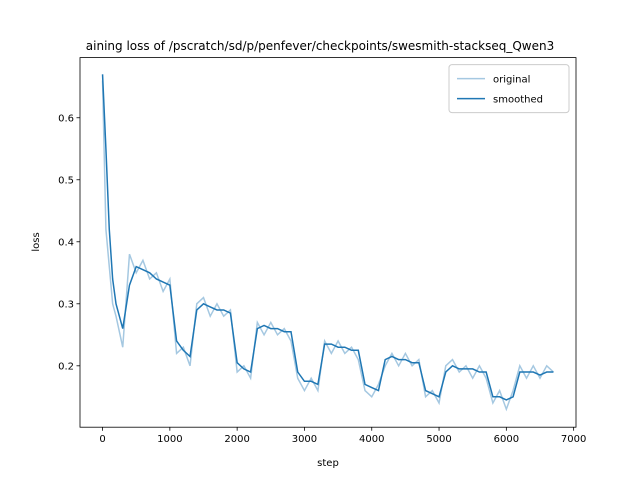  I want to click on x-axis-label: step, so click(328, 463).